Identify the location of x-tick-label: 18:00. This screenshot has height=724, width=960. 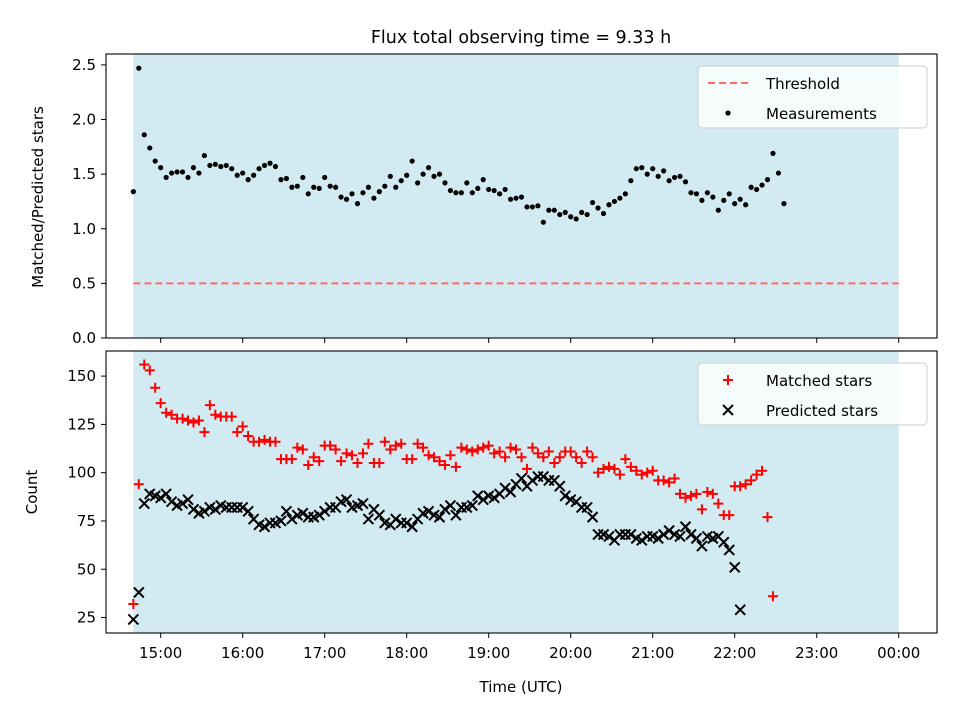
(406, 653).